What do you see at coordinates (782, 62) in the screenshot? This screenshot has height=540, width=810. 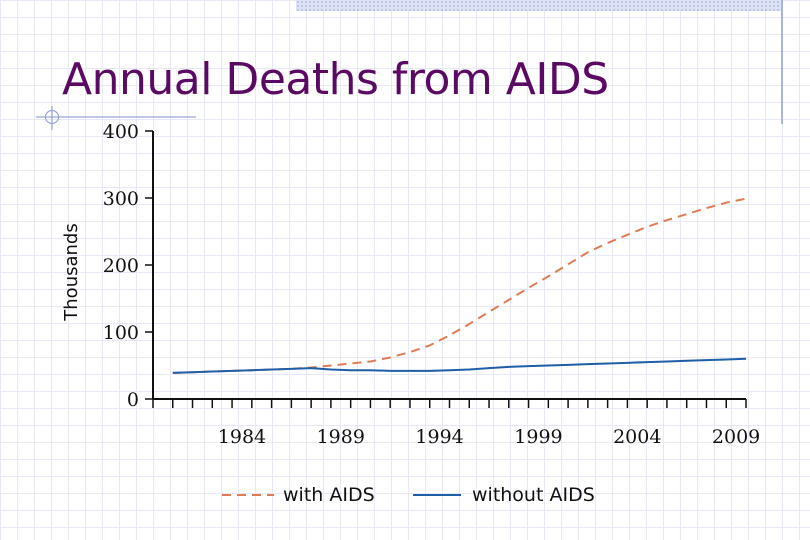 I see `header-decor-rule` at bounding box center [782, 62].